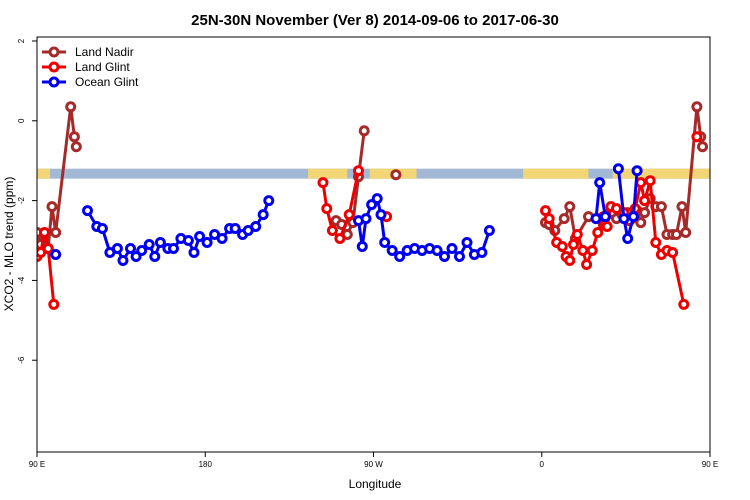 This screenshot has width=750, height=500. What do you see at coordinates (88, 52) in the screenshot?
I see `legend-item-land-nadir: Land Nadir` at bounding box center [88, 52].